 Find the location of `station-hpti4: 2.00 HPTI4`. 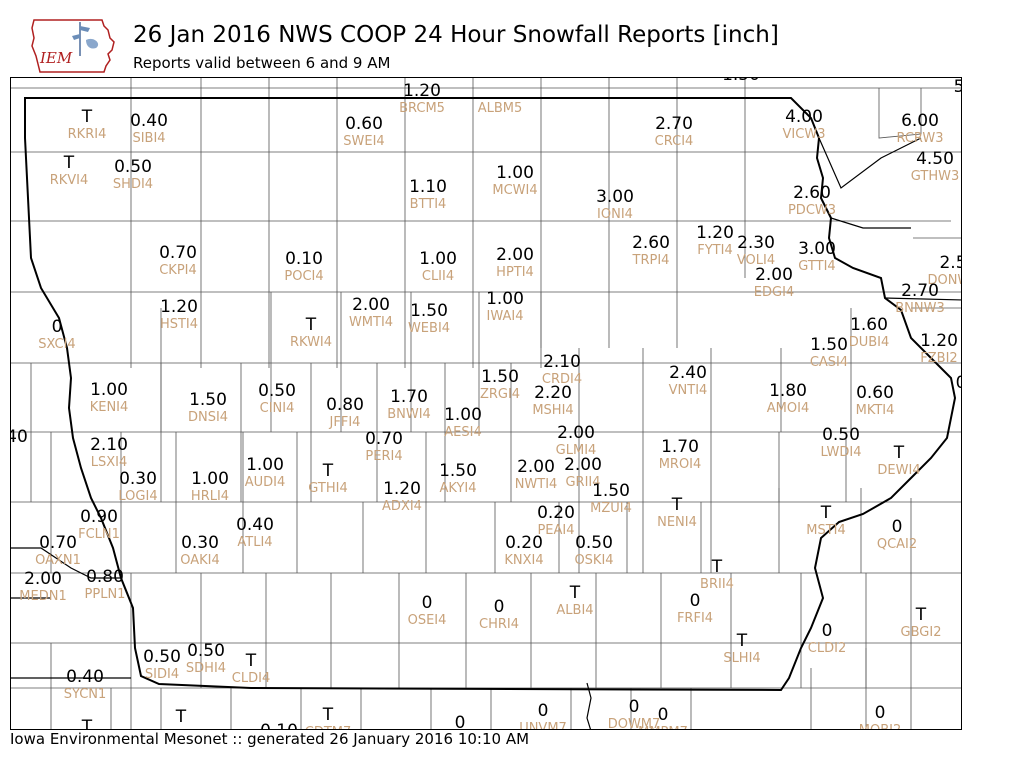

station-hpti4: 2.00 HPTI4 is located at coordinates (515, 263).